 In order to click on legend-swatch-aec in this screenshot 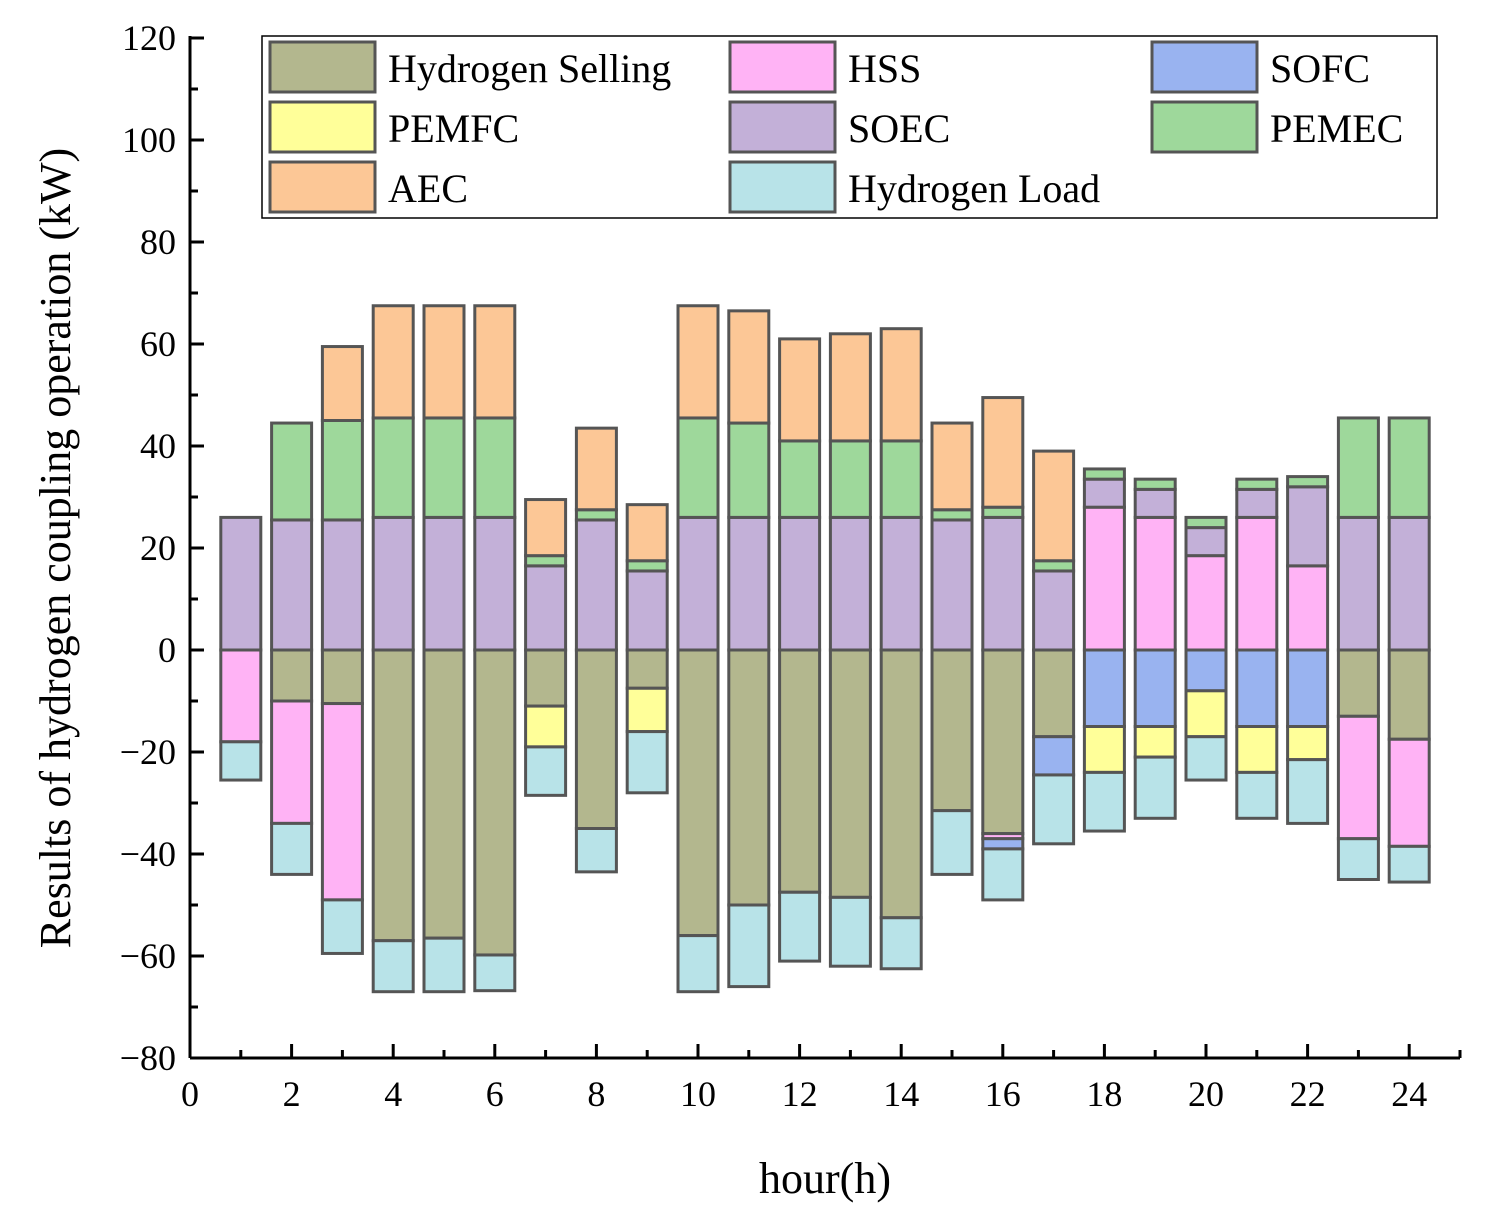, I will do `click(322, 187)`.